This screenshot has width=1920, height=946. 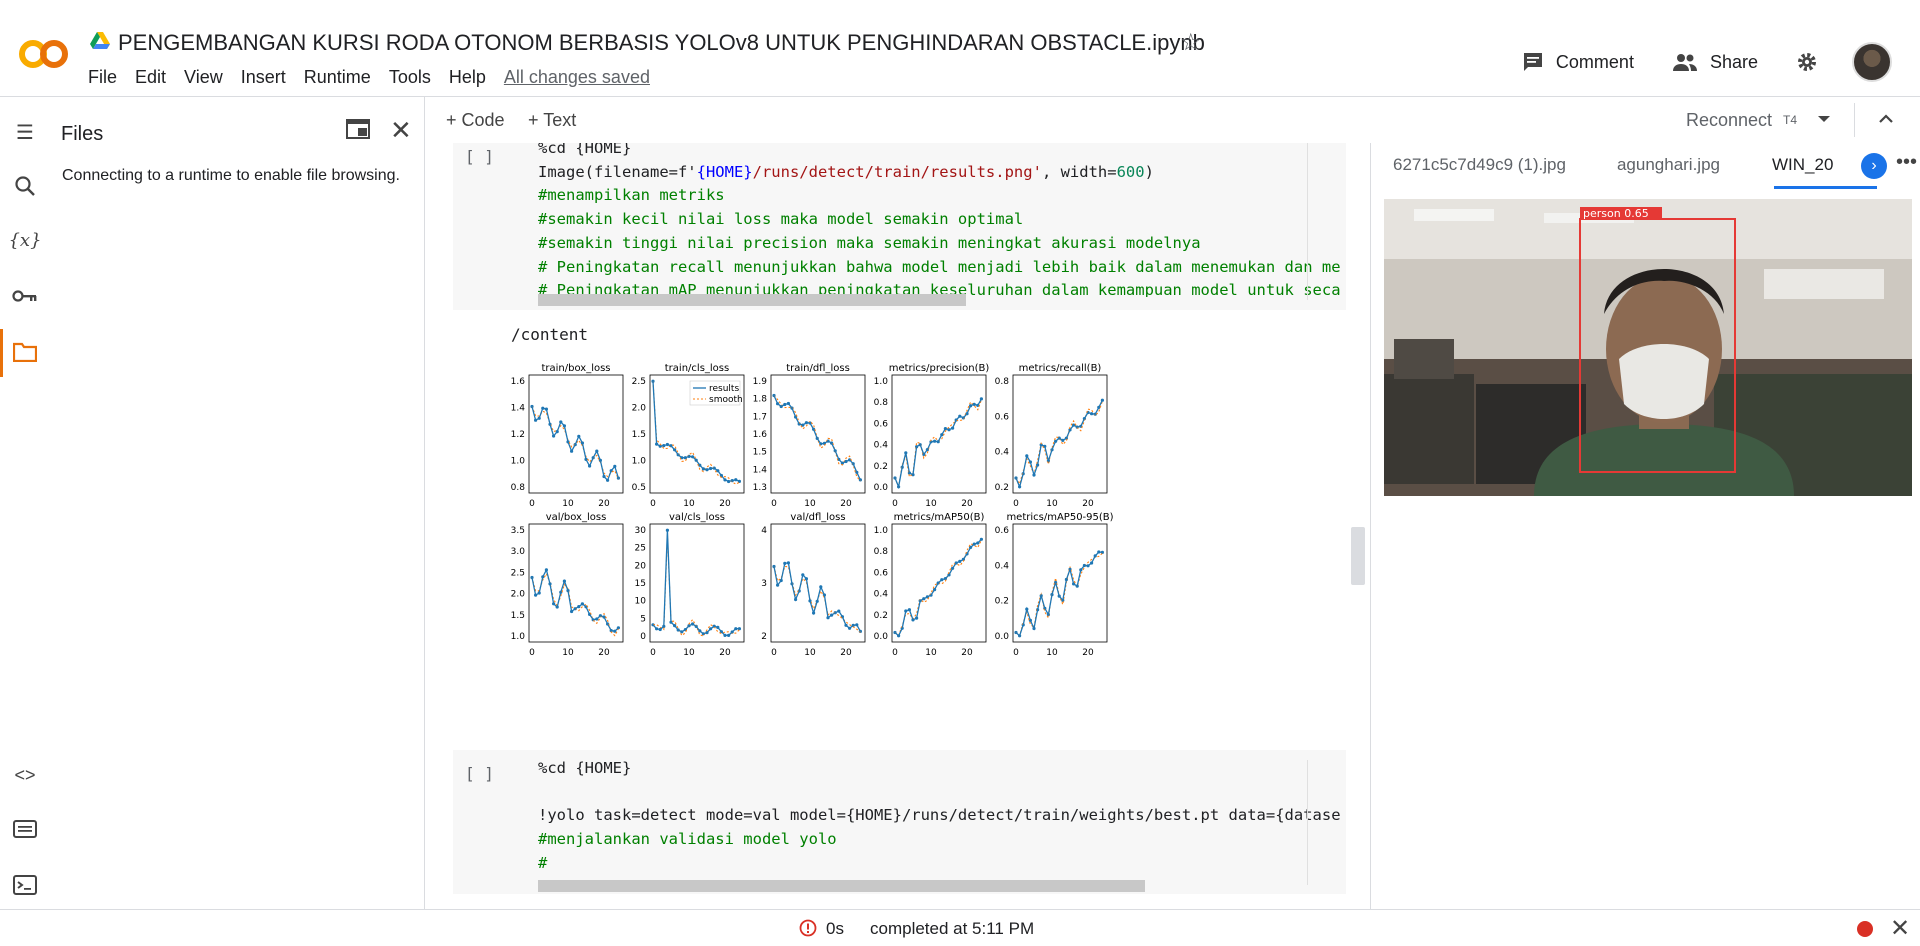 What do you see at coordinates (1002, 382) in the screenshot?
I see `y-tick-label: 0.8` at bounding box center [1002, 382].